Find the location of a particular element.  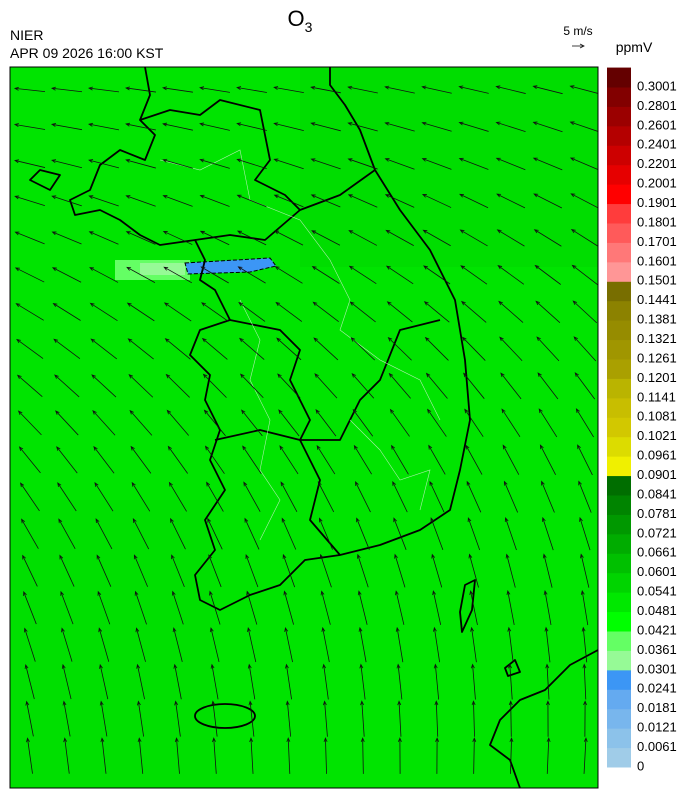

wind-scale-arrow is located at coordinates (578, 46).